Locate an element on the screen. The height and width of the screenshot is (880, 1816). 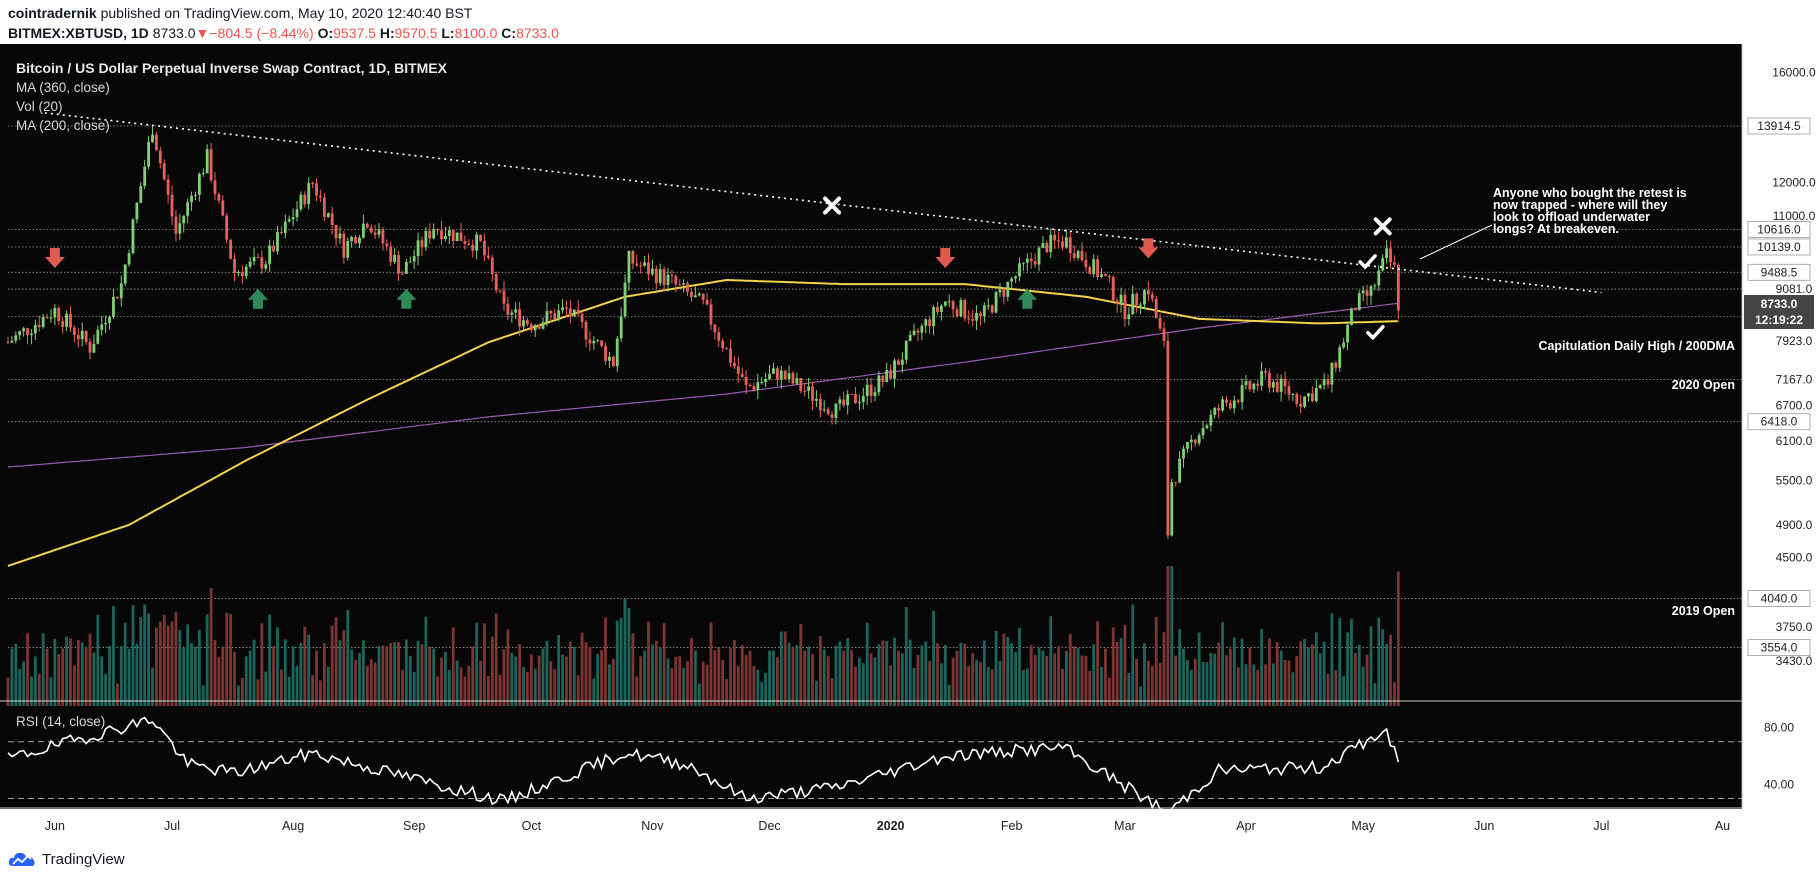
price-tick-label: 12000.0 is located at coordinates (1794, 183).